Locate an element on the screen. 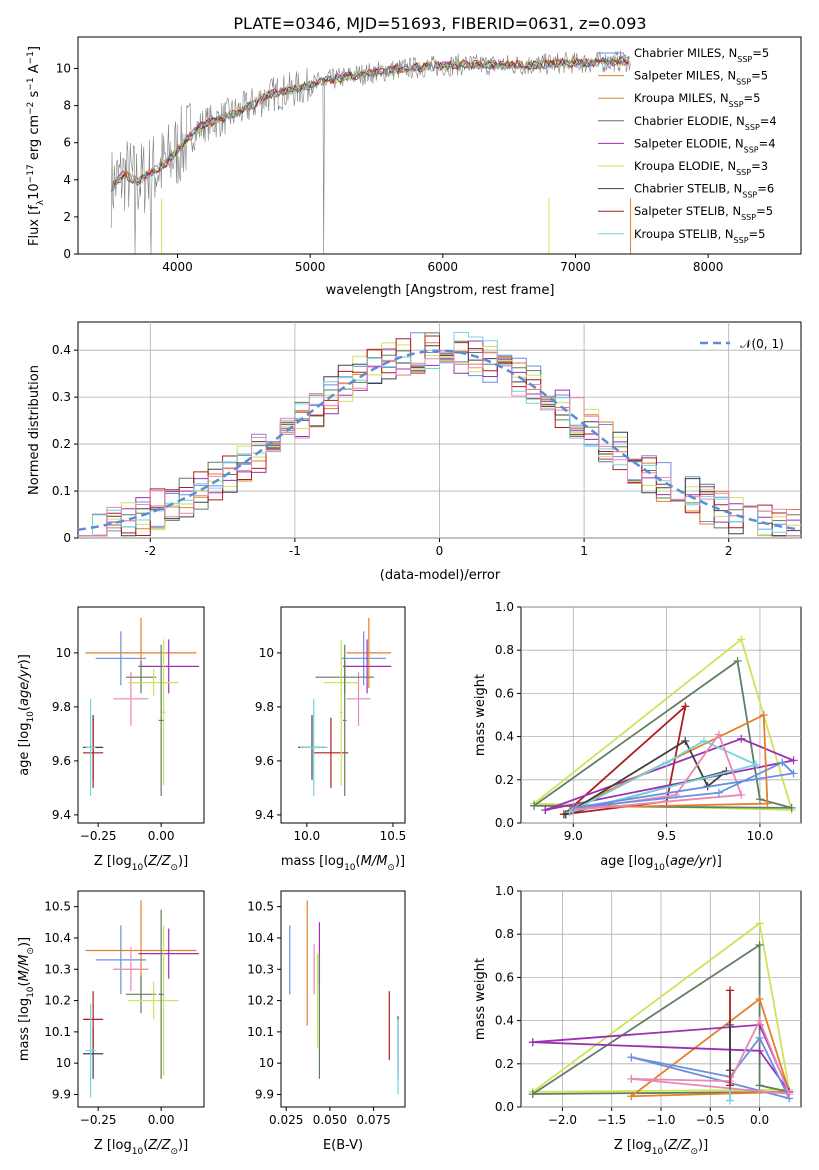  observed-spectrum-line is located at coordinates (371, 152).